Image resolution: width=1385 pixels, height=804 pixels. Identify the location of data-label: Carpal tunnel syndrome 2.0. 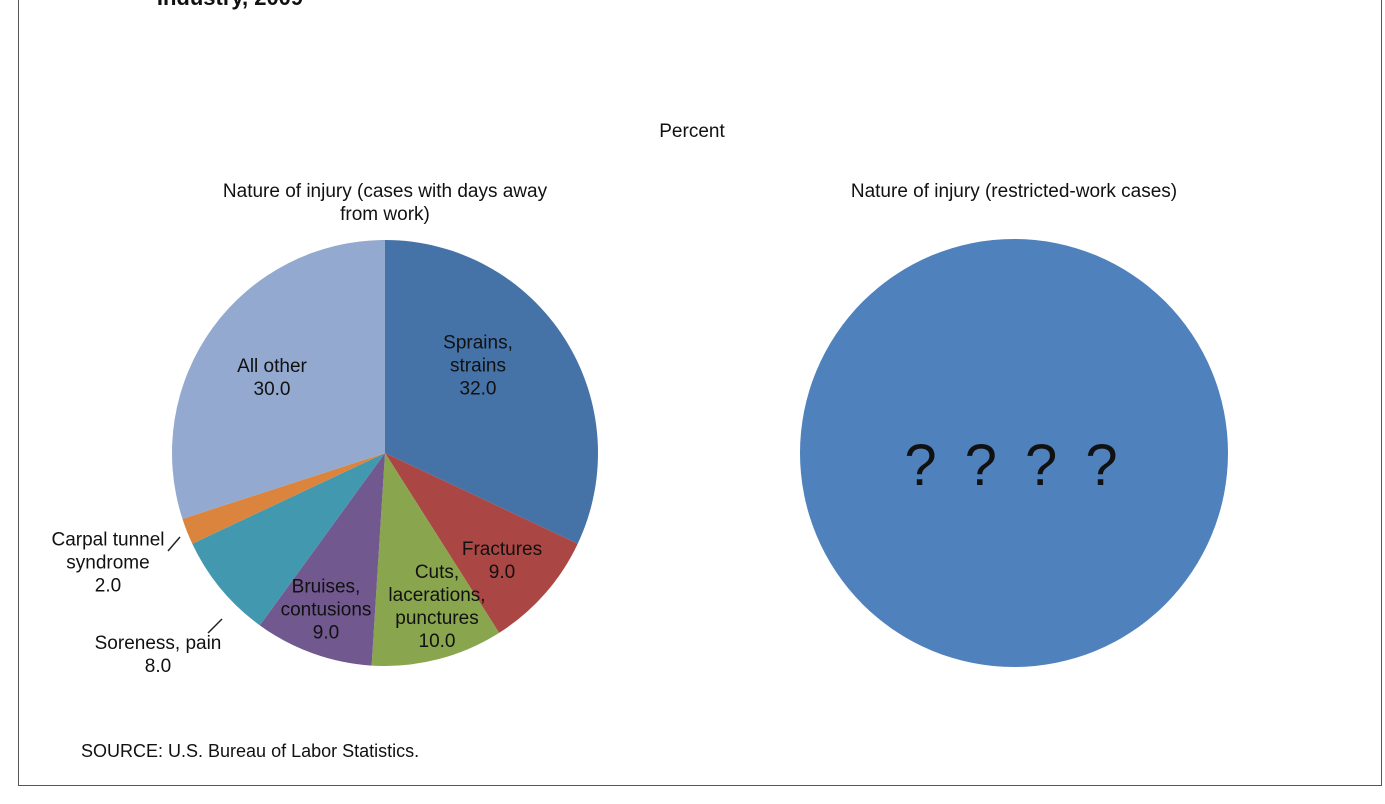
(108, 563).